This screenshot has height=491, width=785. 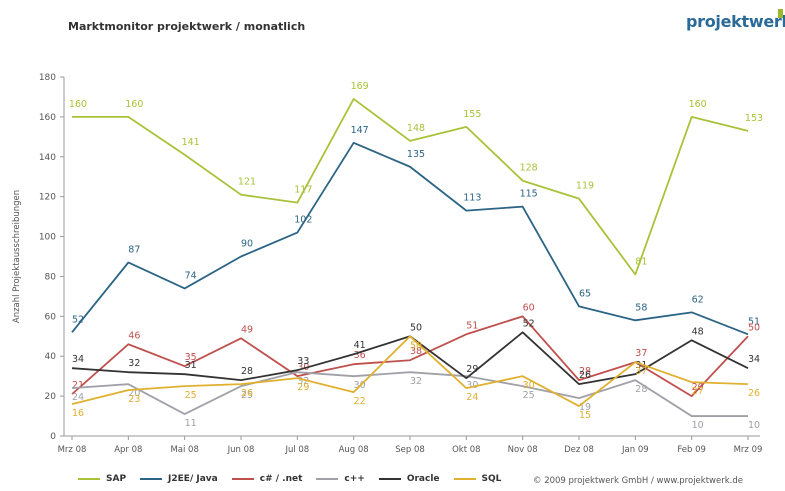 What do you see at coordinates (303, 387) in the screenshot?
I see `data-label: 29` at bounding box center [303, 387].